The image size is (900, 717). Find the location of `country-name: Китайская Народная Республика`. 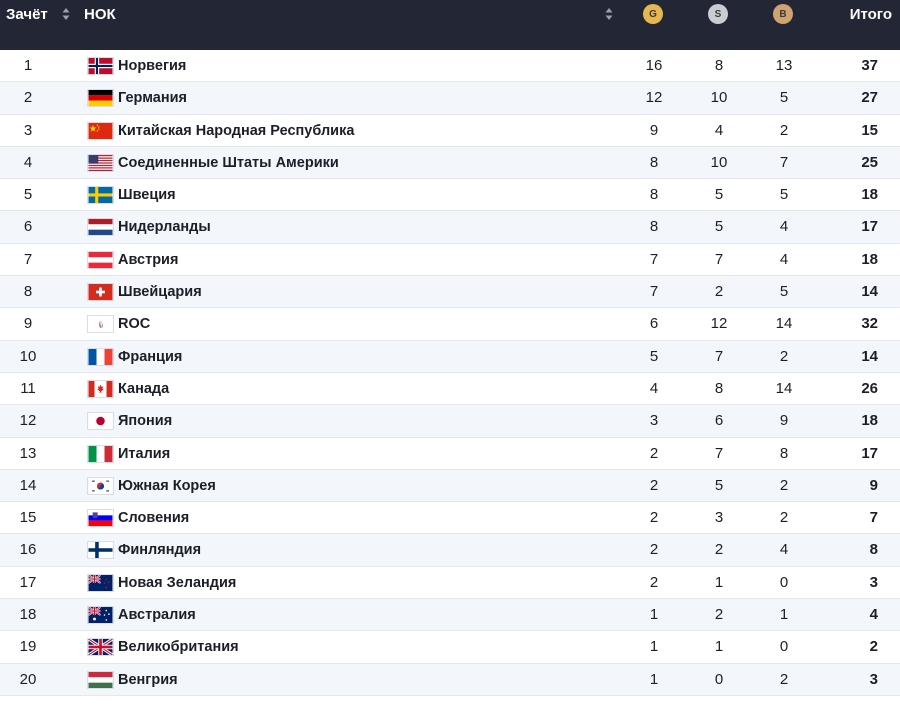

country-name: Китайская Народная Республика is located at coordinates (236, 130).